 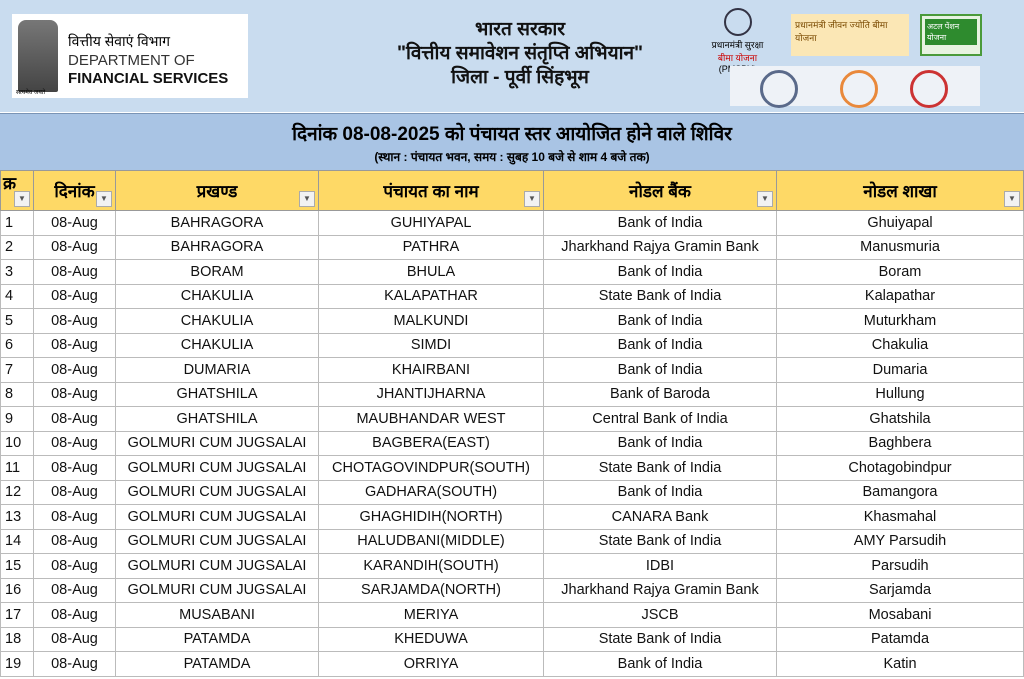 I want to click on column-header: पंचायत का नाम ▼, so click(x=431, y=190).